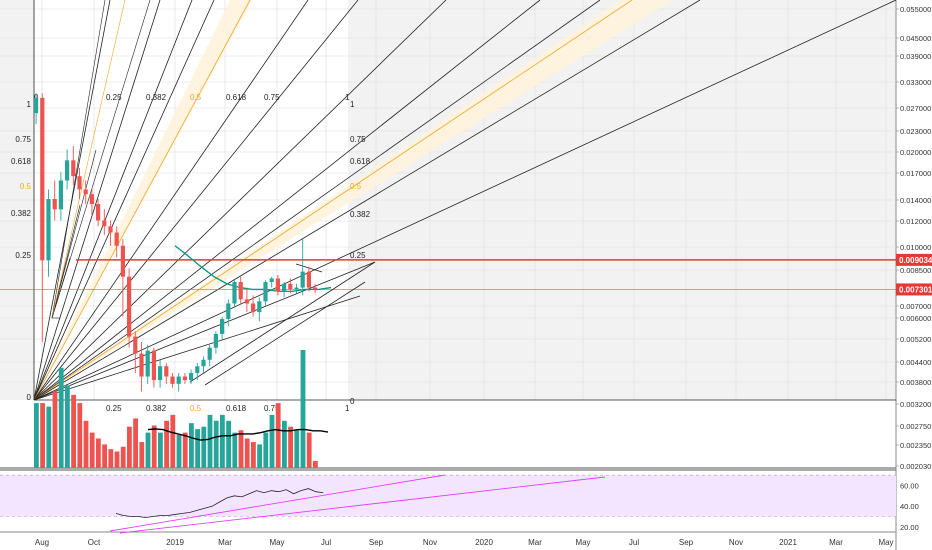  Describe the element at coordinates (909, 506) in the screenshot. I see `rsi-tick-label: 40.00` at that location.